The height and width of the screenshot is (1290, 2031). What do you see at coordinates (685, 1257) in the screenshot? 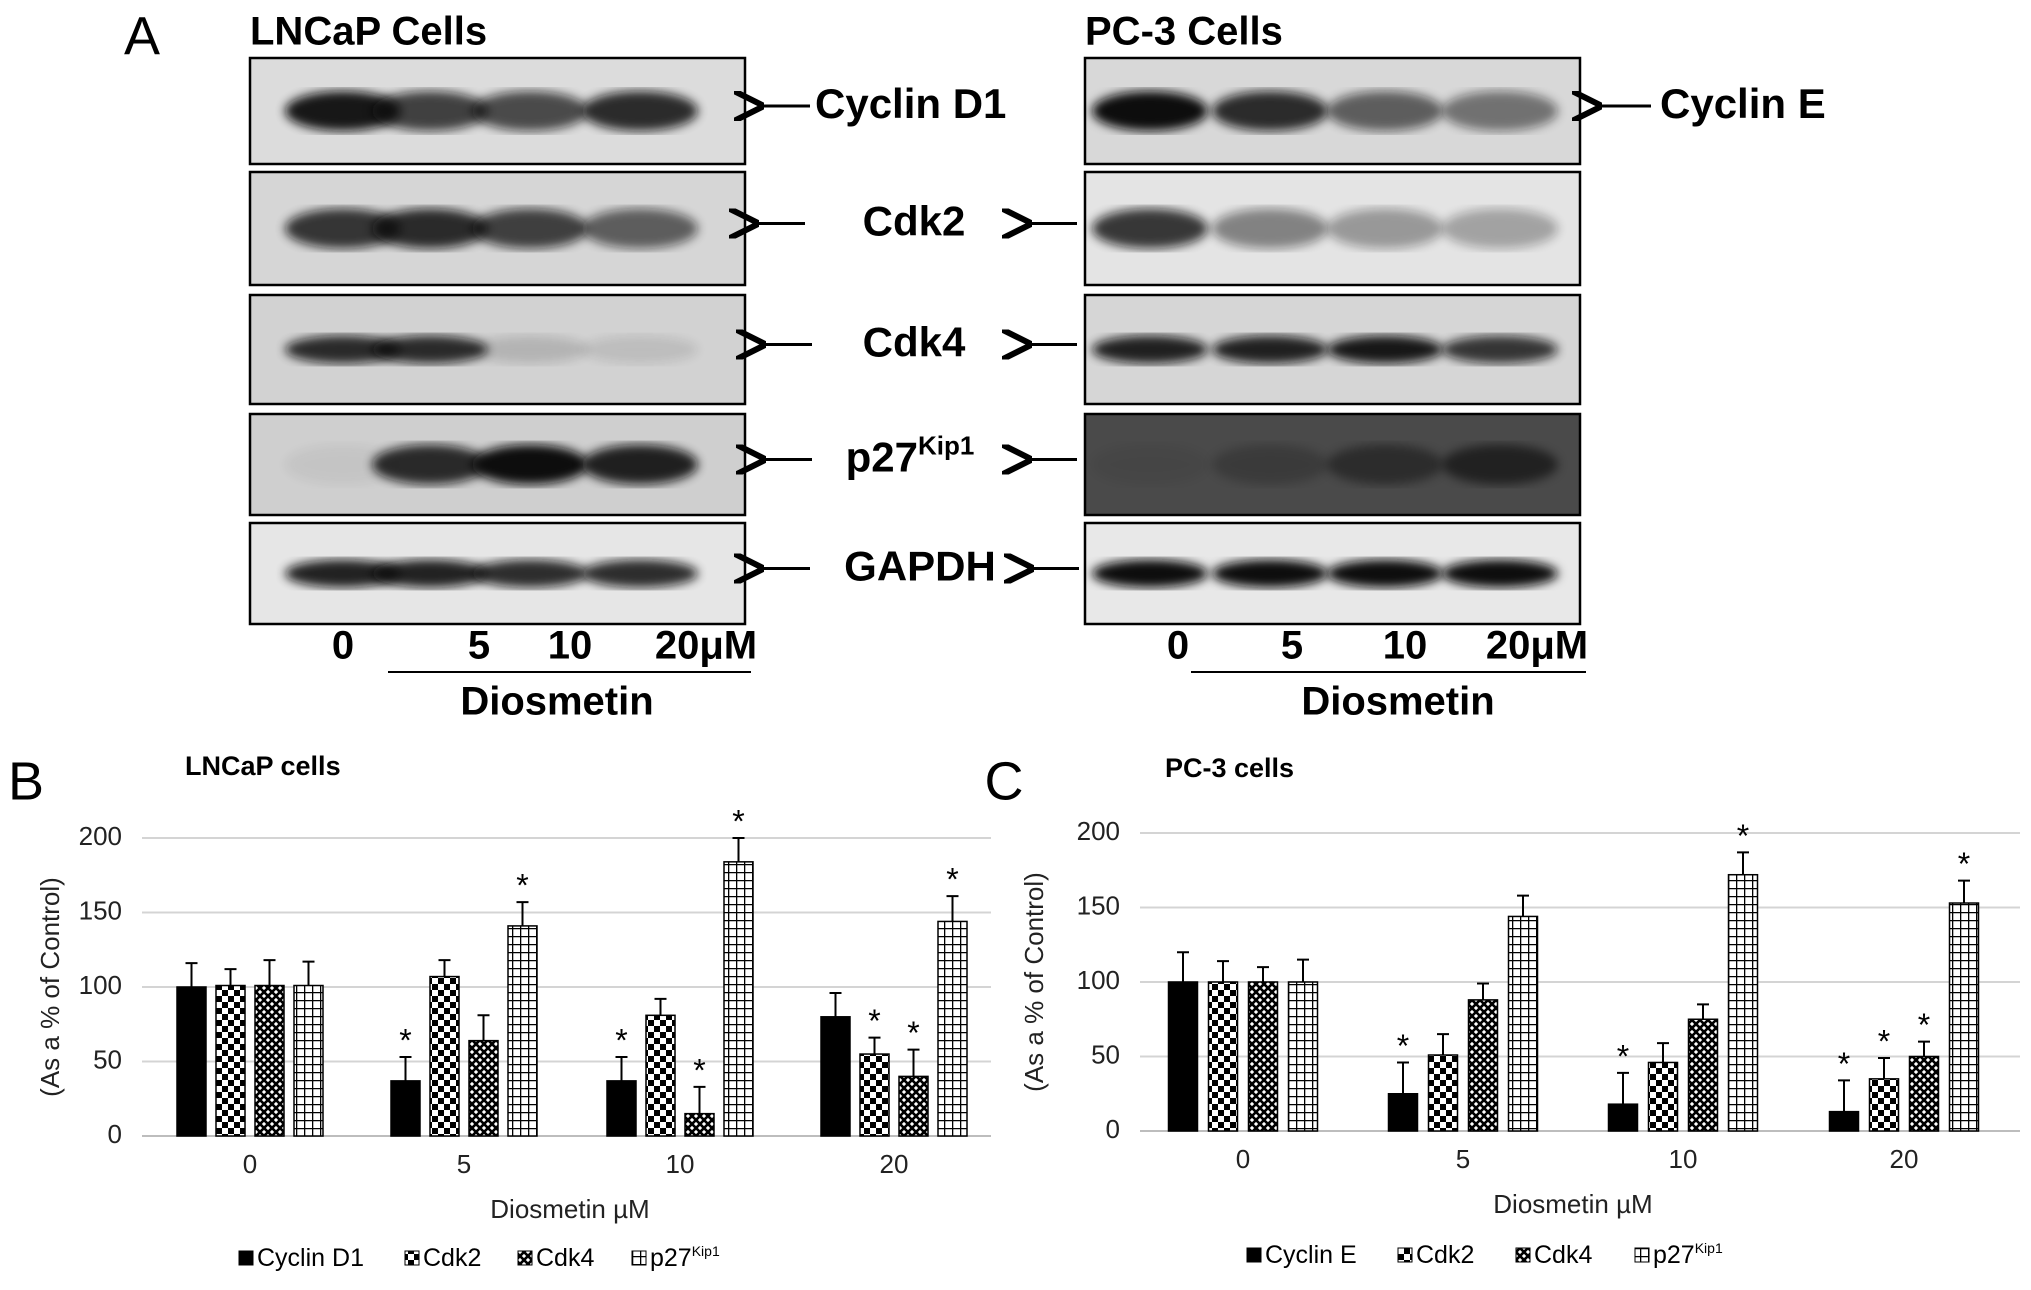
I see `legend-label: p27Kip1` at bounding box center [685, 1257].